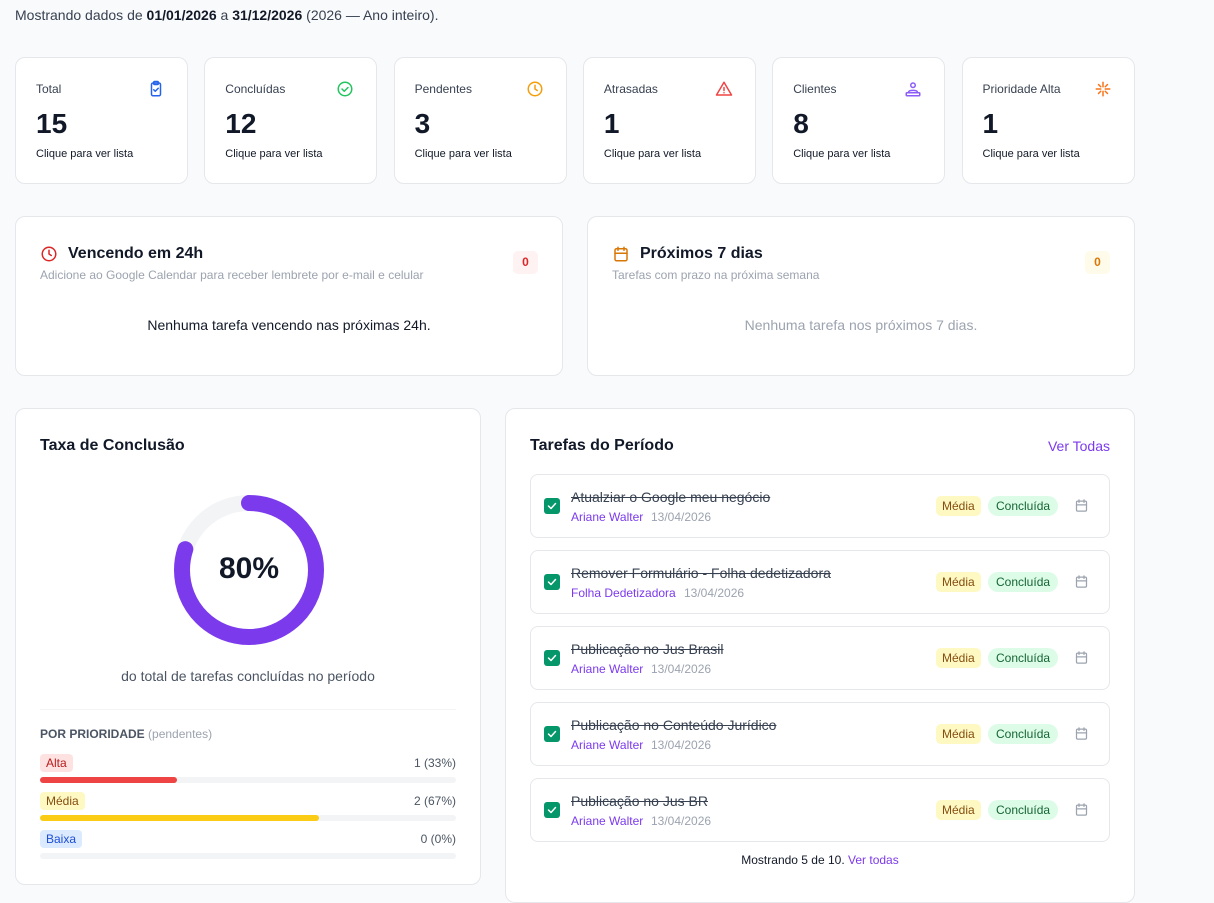 The width and height of the screenshot is (1214, 903). I want to click on header-prefix: Mostrando dados de, so click(79, 15).